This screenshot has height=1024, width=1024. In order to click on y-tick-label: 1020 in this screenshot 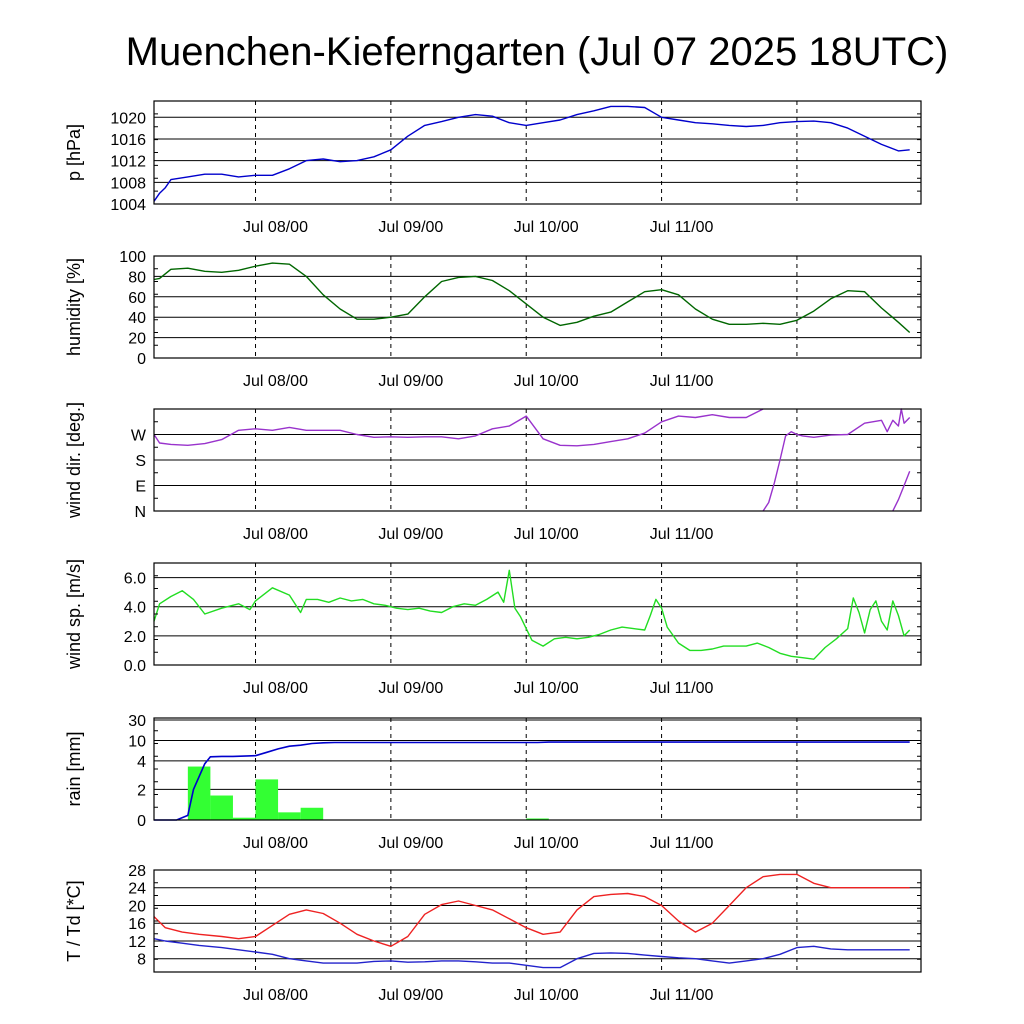, I will do `click(128, 118)`.